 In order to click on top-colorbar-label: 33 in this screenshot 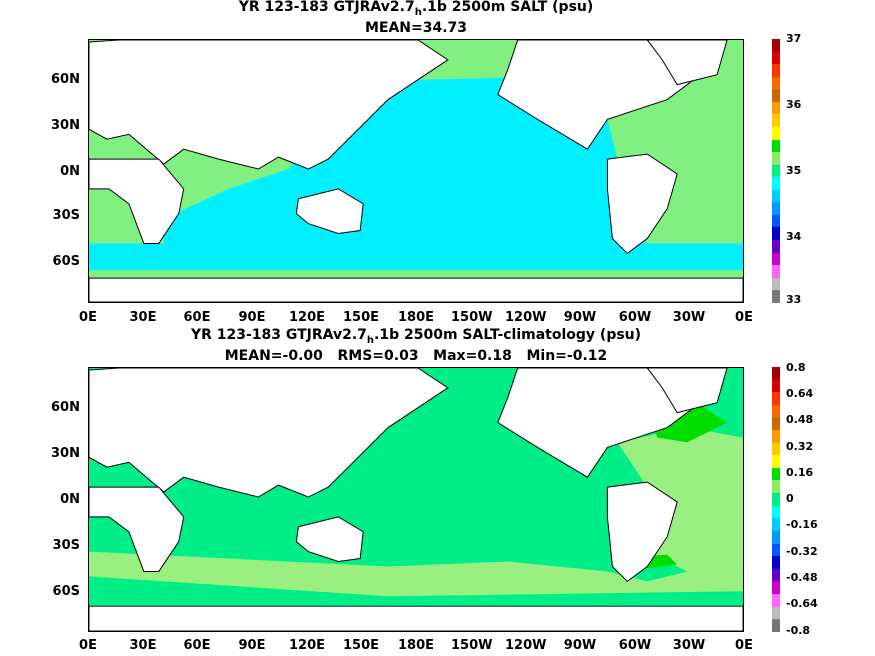, I will do `click(794, 299)`.